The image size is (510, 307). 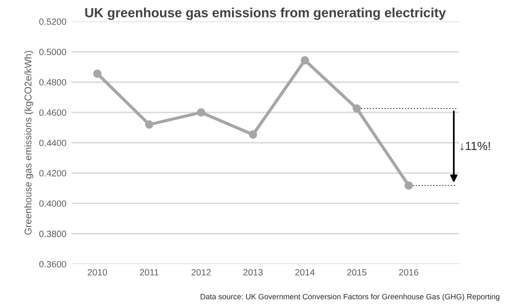 I want to click on y-tick-label: 0.5200, so click(x=52, y=21).